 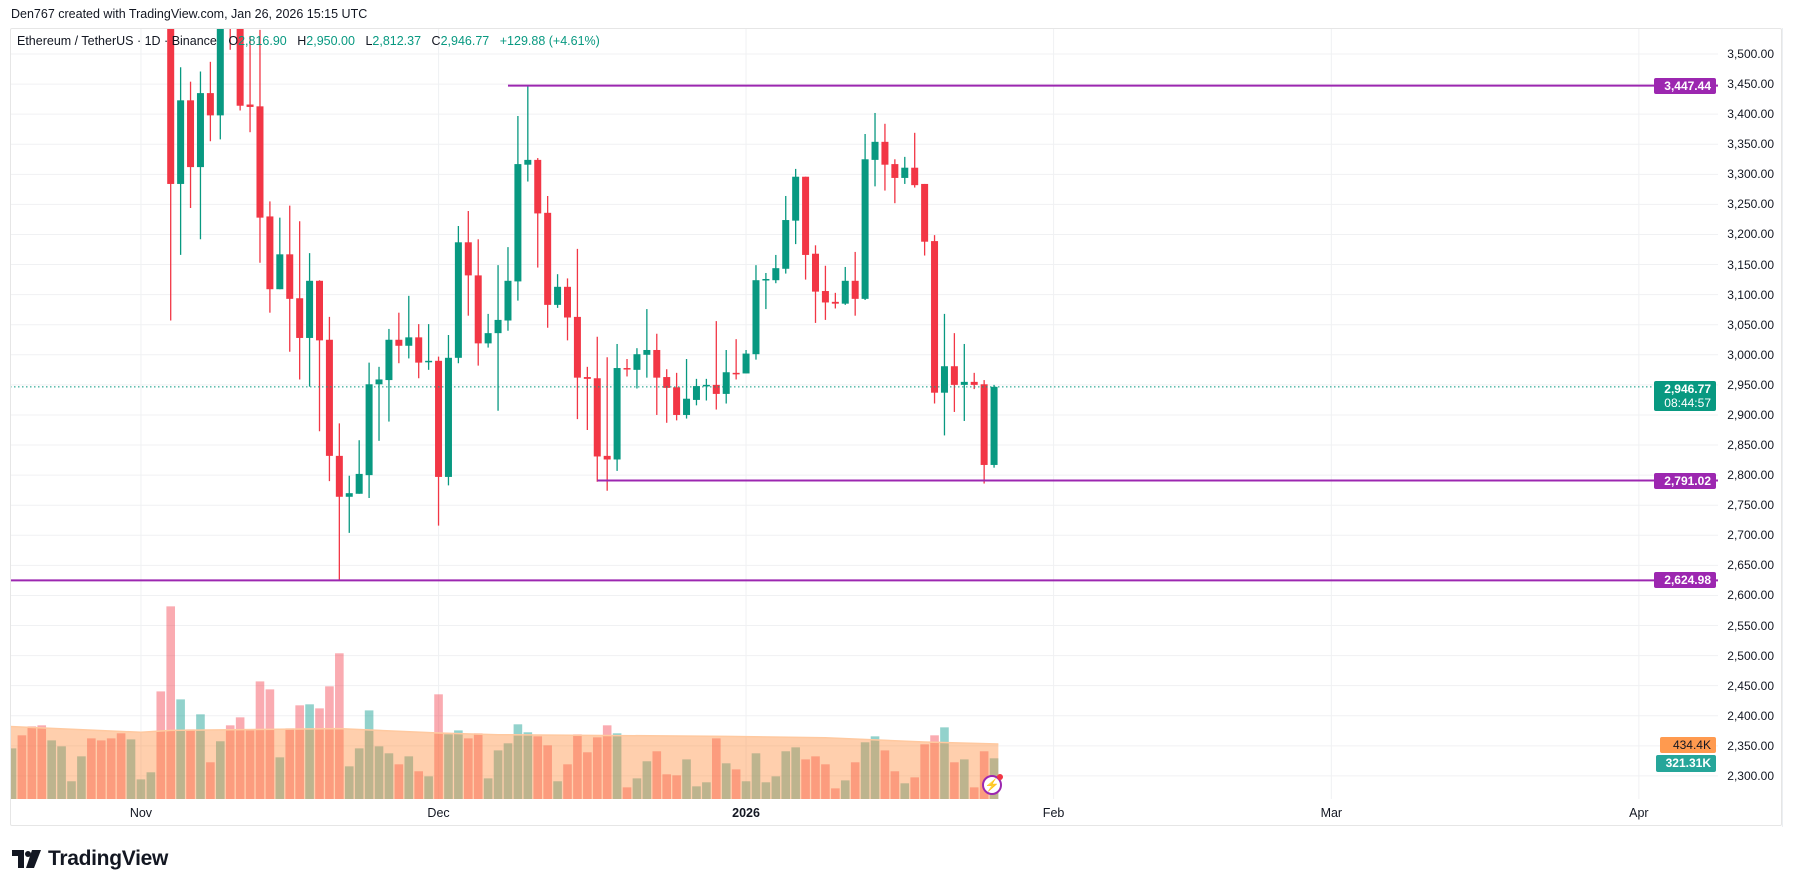 What do you see at coordinates (1782, 427) in the screenshot?
I see `price-axis-border` at bounding box center [1782, 427].